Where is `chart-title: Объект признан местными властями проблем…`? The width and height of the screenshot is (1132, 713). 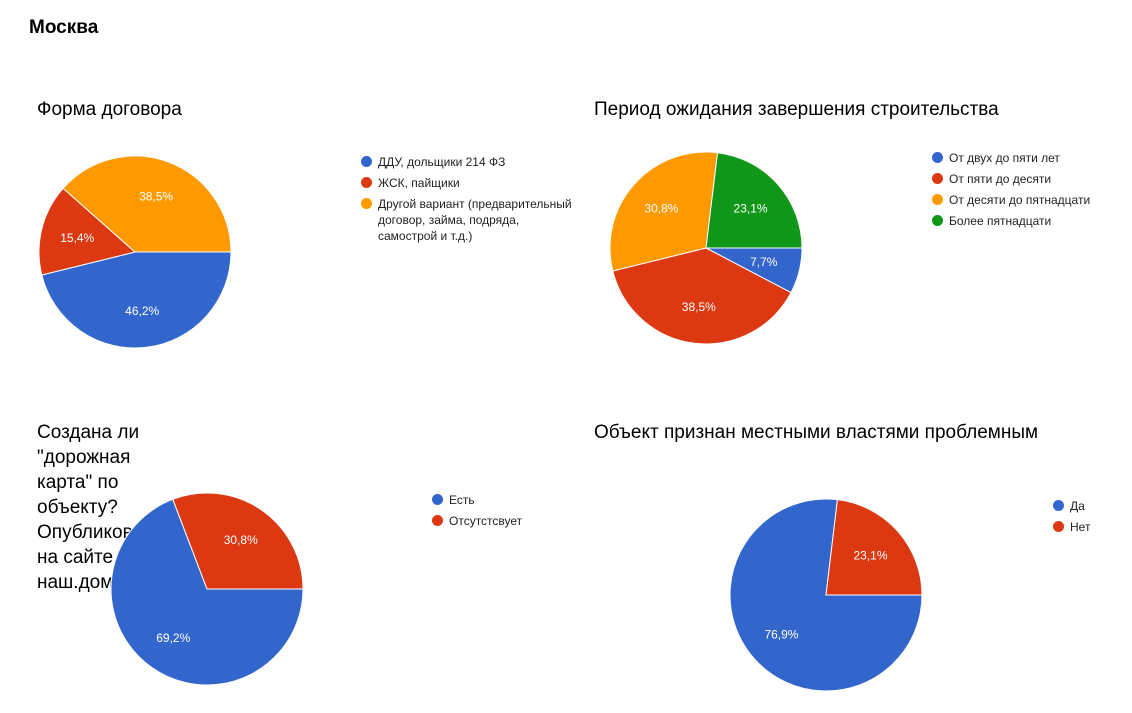
chart-title: Объект признан местными властями проблем… is located at coordinates (816, 432).